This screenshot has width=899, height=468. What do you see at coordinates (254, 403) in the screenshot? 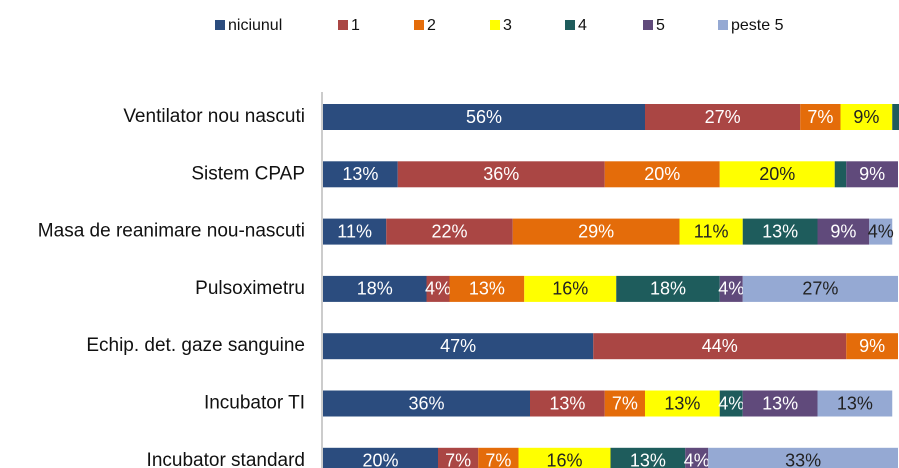
I see `category-label: Incubator TI` at bounding box center [254, 403].